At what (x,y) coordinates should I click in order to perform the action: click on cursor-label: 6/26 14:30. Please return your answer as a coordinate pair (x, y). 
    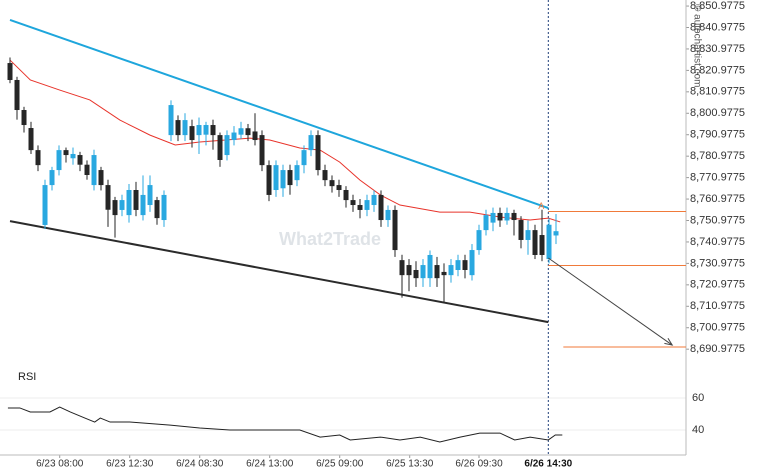
    Looking at the image, I should click on (548, 464).